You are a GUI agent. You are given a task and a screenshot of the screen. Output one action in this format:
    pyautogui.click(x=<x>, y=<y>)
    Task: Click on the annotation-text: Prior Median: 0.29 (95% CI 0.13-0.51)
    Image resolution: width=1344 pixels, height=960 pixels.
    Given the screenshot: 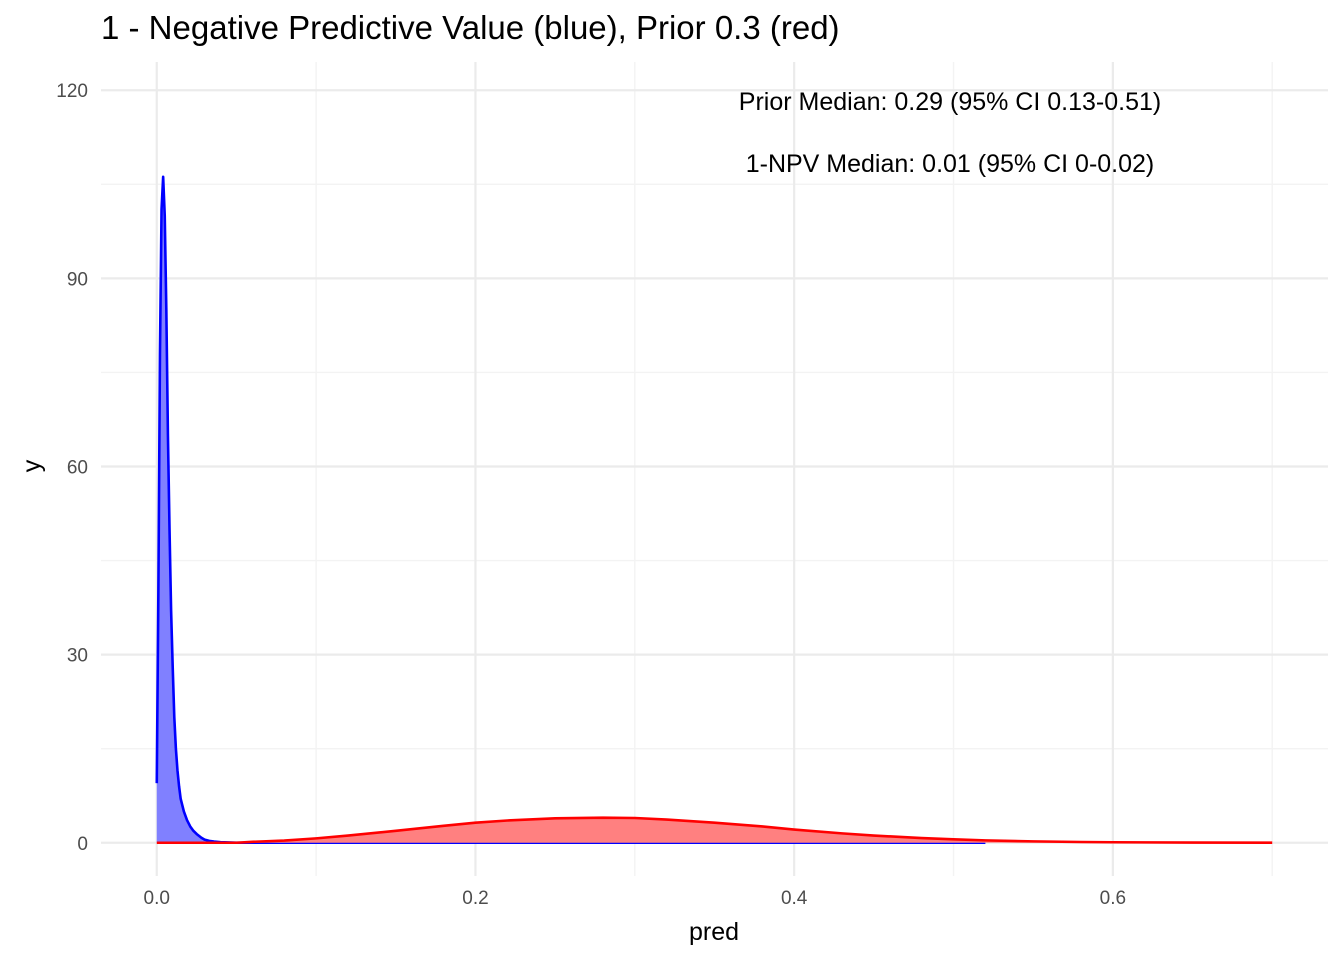 What is the action you would take?
    pyautogui.click(x=950, y=102)
    